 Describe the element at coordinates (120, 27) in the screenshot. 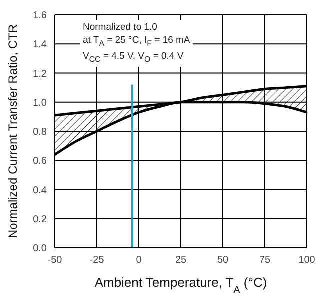

I see `annotation: Normalized to 1.0` at that location.